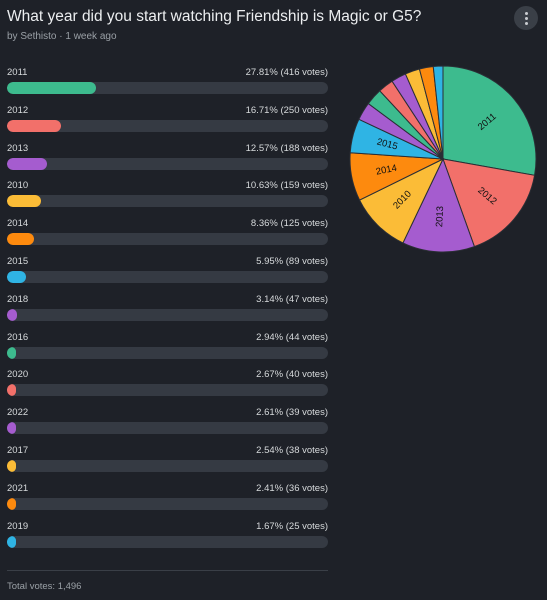 Image resolution: width=547 pixels, height=600 pixels. I want to click on poll-option: 2017 2.54% (38 votes), so click(167, 462).